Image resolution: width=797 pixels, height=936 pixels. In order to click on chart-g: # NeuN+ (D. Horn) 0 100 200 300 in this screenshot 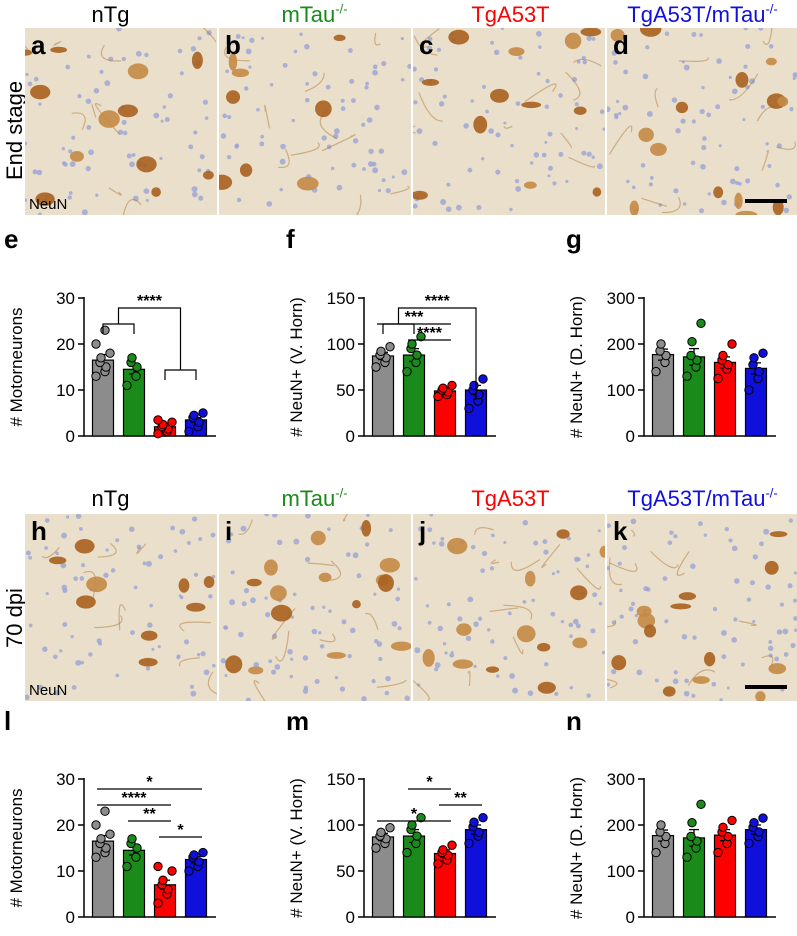, I will do `click(671, 367)`.